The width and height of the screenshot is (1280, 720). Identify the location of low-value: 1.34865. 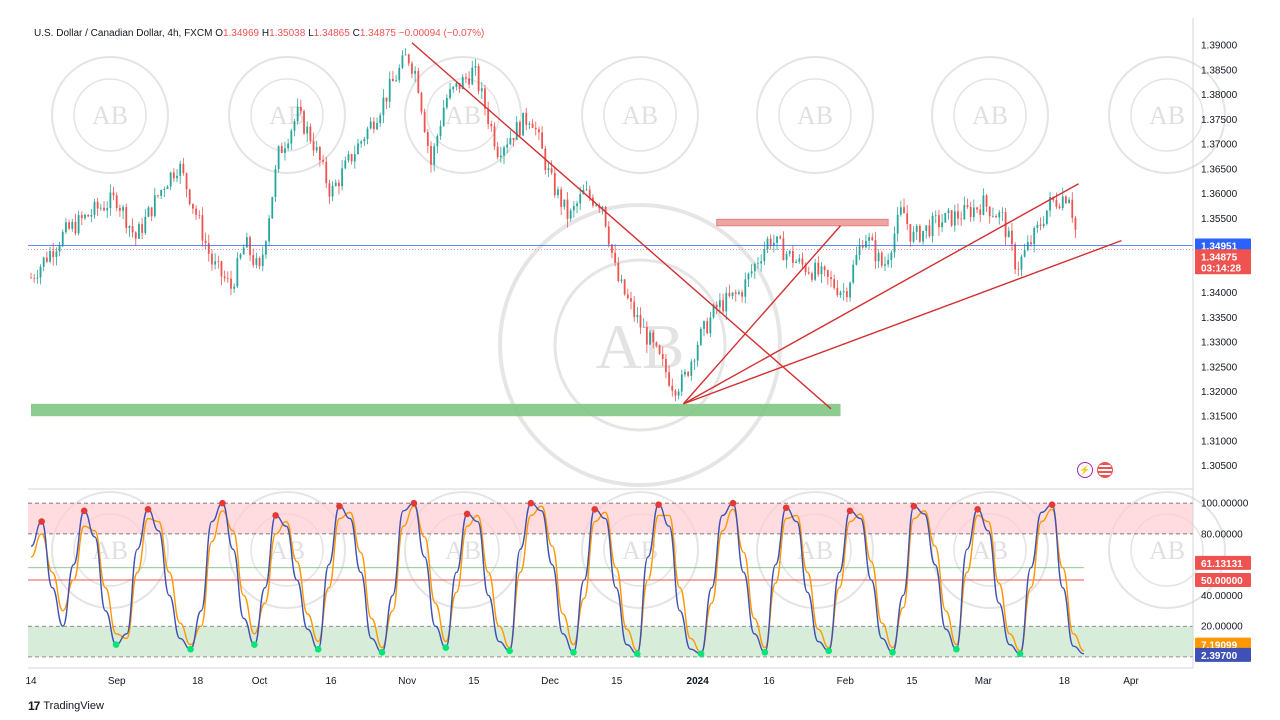
(331, 33).